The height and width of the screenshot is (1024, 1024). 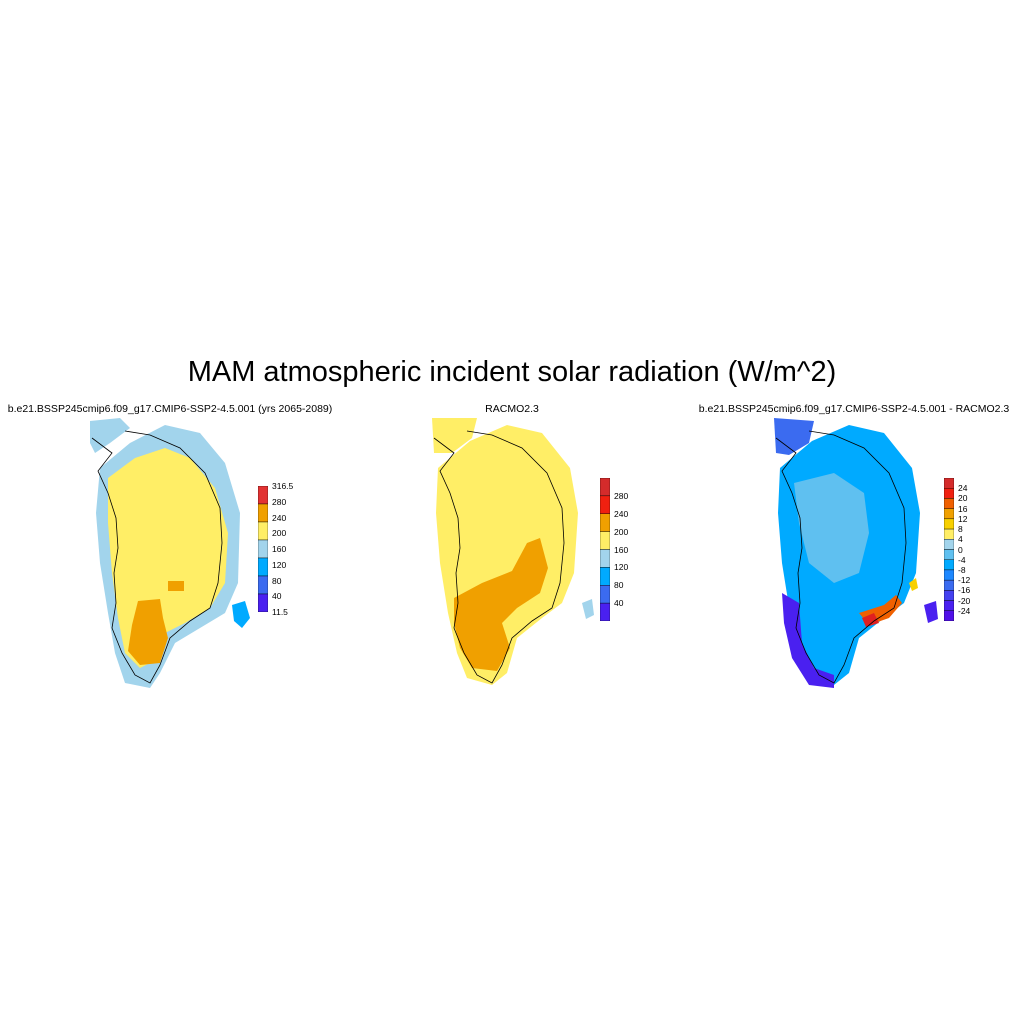 What do you see at coordinates (283, 486) in the screenshot?
I see `colorbar-tick-label: 316.5` at bounding box center [283, 486].